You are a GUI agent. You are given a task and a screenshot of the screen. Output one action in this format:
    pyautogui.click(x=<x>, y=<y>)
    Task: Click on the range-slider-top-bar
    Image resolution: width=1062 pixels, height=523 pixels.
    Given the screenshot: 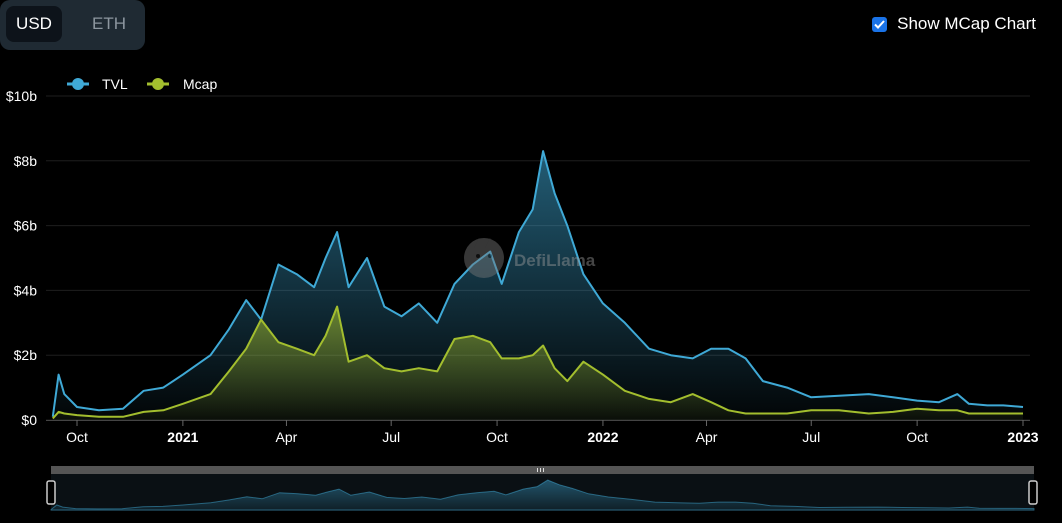 What is the action you would take?
    pyautogui.click(x=542, y=470)
    